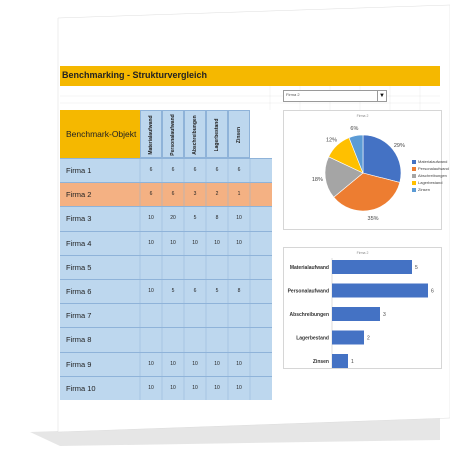 The image size is (450, 450). Describe the element at coordinates (293, 94) in the screenshot. I see `dropdown-value: Firma 2` at that location.